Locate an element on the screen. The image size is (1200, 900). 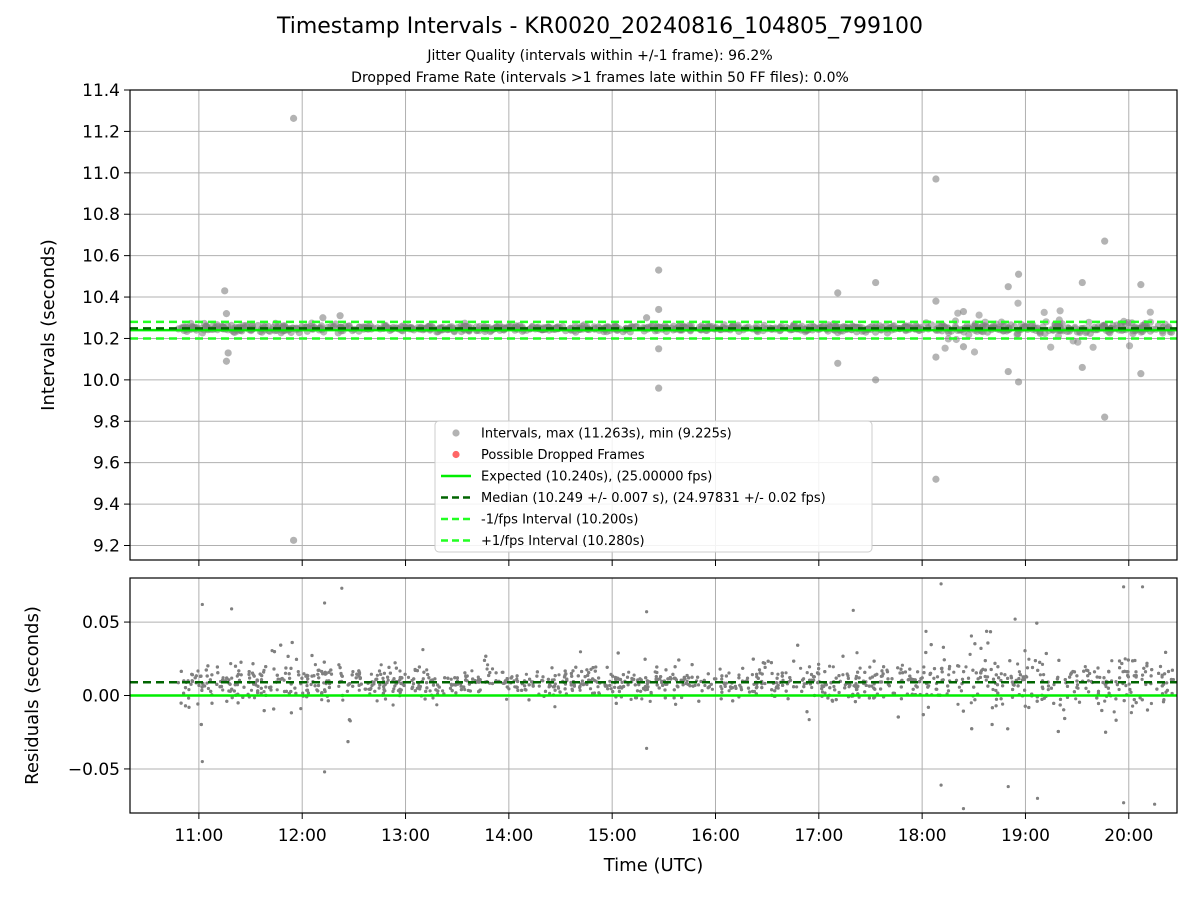
x-tick-label: 19:00 is located at coordinates (1025, 836).